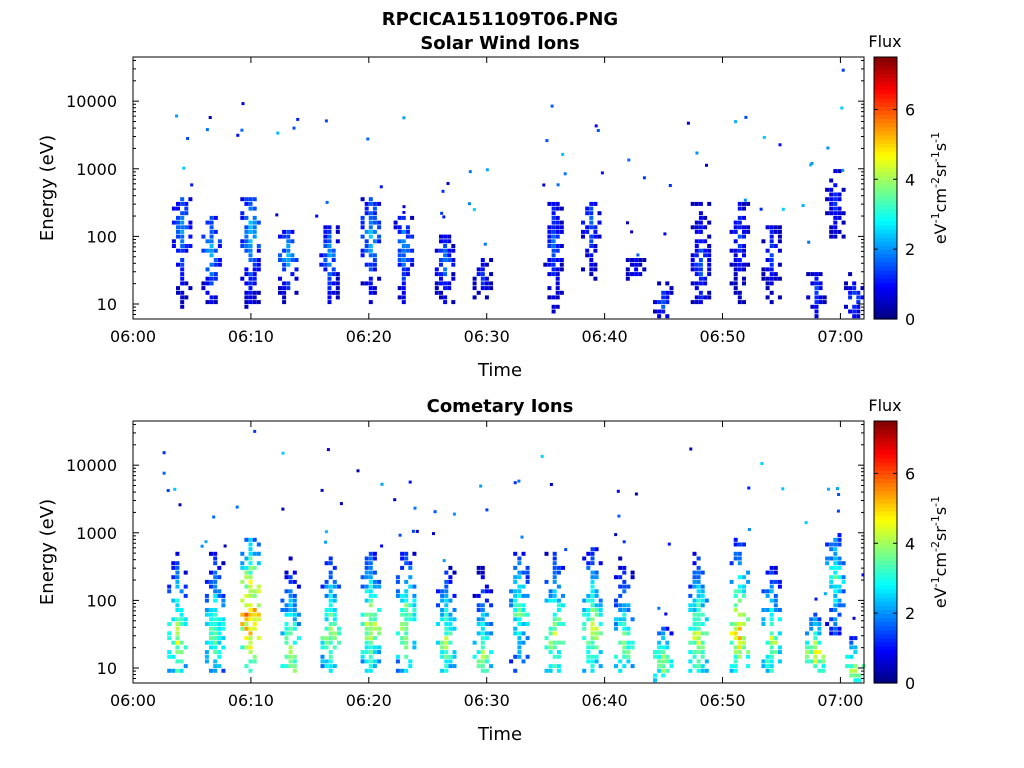  Describe the element at coordinates (91, 101) in the screenshot. I see `y-tick-label: 10000` at that location.